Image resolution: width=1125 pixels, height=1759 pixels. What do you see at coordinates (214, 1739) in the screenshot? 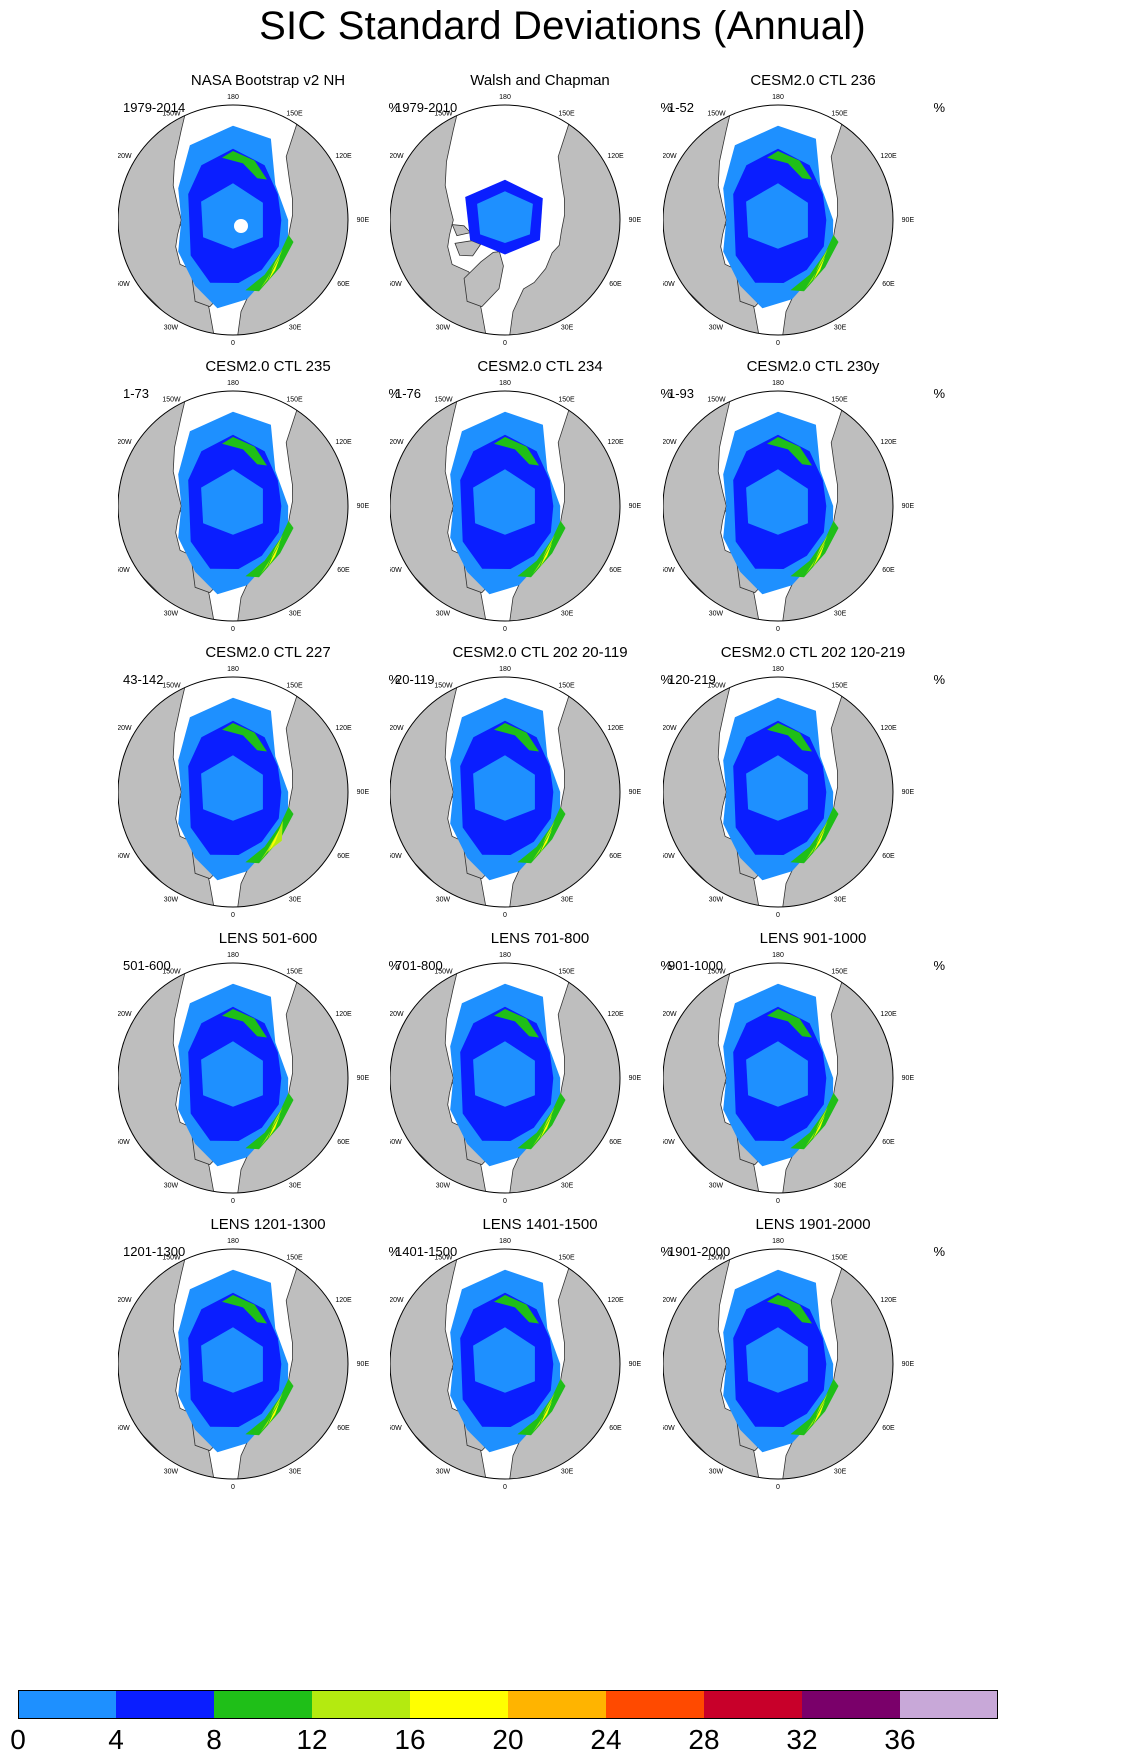
I see `colorbar-tick-label: 8` at bounding box center [214, 1739].